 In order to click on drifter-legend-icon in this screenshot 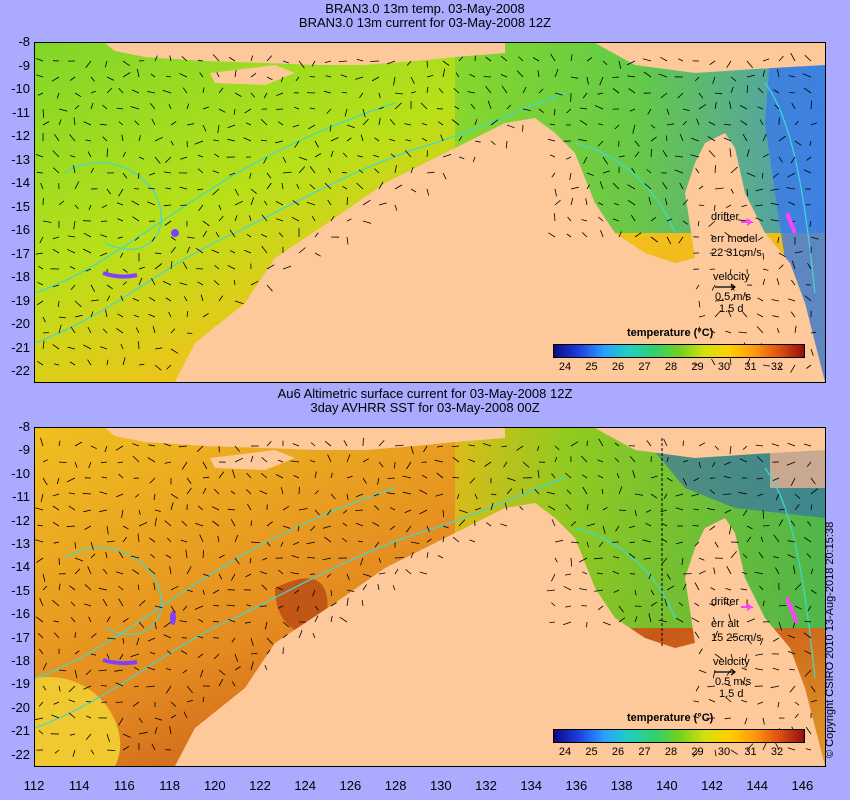, I will do `click(747, 607)`.